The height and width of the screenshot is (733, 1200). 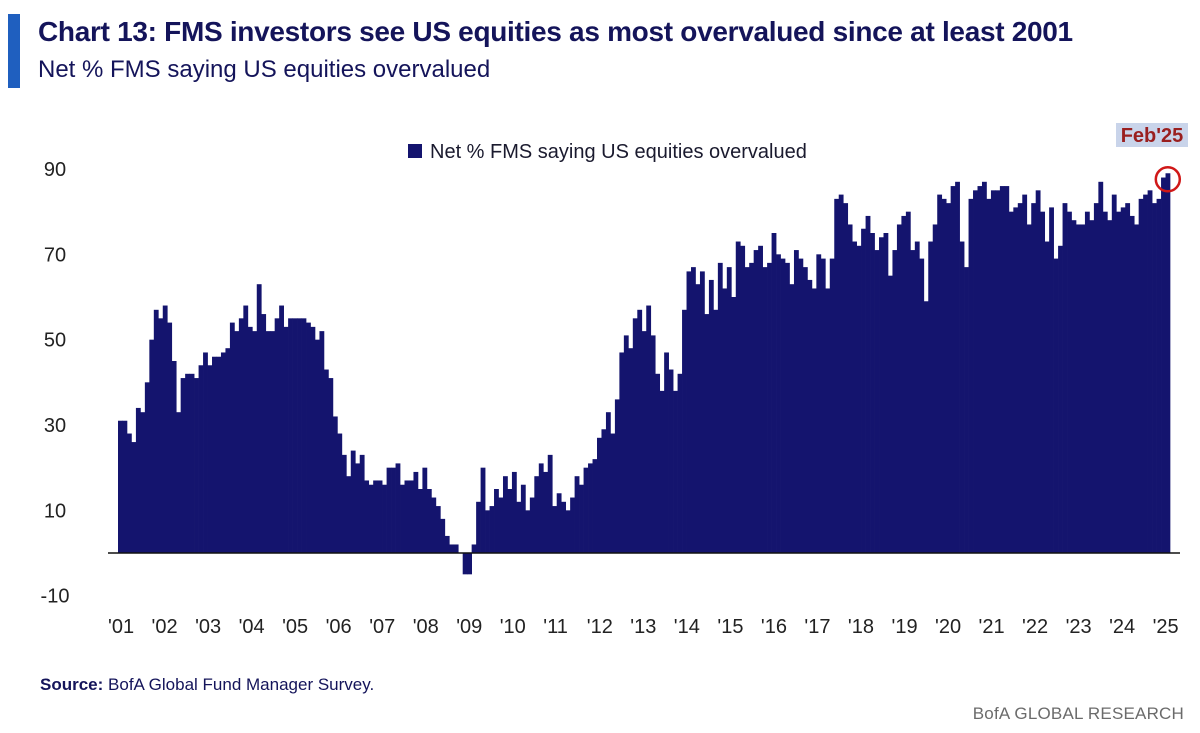 I want to click on x-tick-label: '16, so click(x=774, y=627).